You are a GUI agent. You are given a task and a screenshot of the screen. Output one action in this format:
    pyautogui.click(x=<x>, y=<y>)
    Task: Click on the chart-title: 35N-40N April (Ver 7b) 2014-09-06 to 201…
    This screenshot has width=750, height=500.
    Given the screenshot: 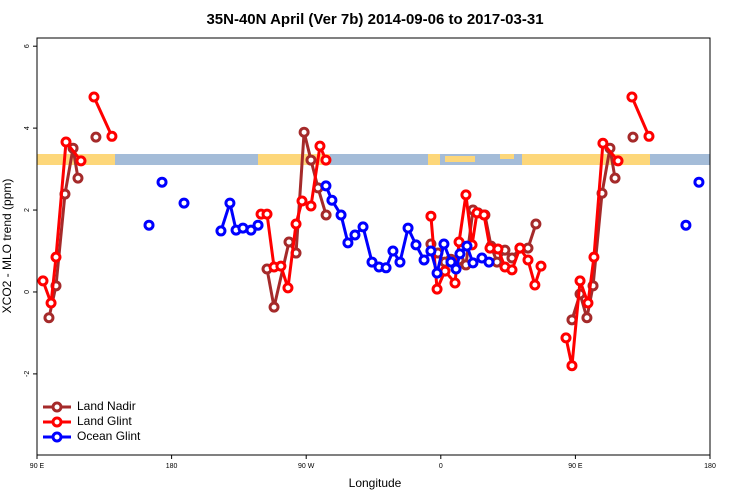 What is the action you would take?
    pyautogui.click(x=374, y=19)
    